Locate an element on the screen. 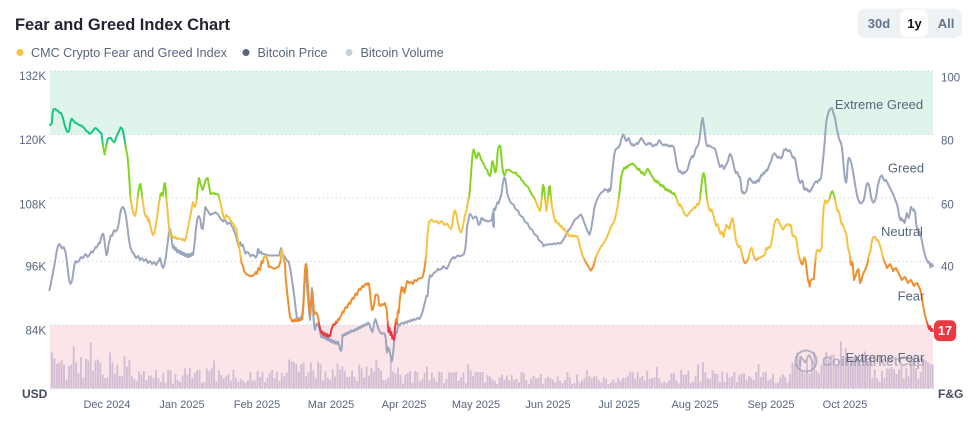  svg-text: 84K is located at coordinates (36, 332).